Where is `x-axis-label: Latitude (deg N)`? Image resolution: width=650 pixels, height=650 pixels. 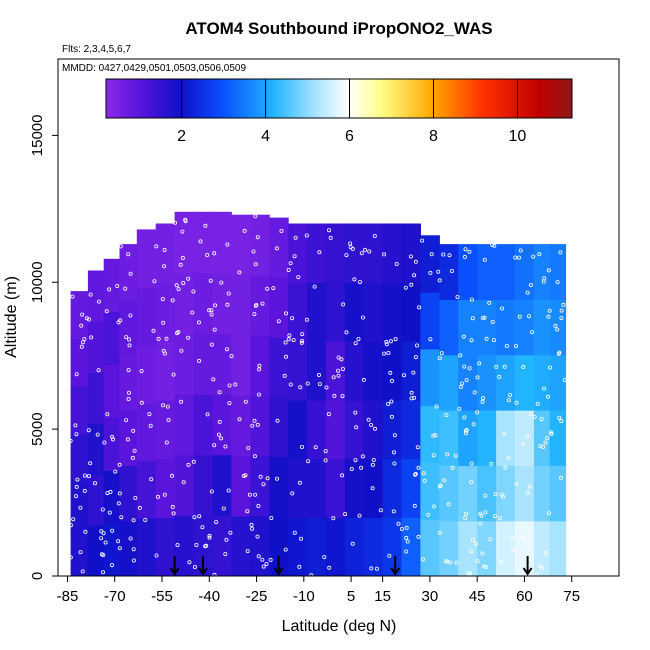
x-axis-label: Latitude (deg N) is located at coordinates (339, 626).